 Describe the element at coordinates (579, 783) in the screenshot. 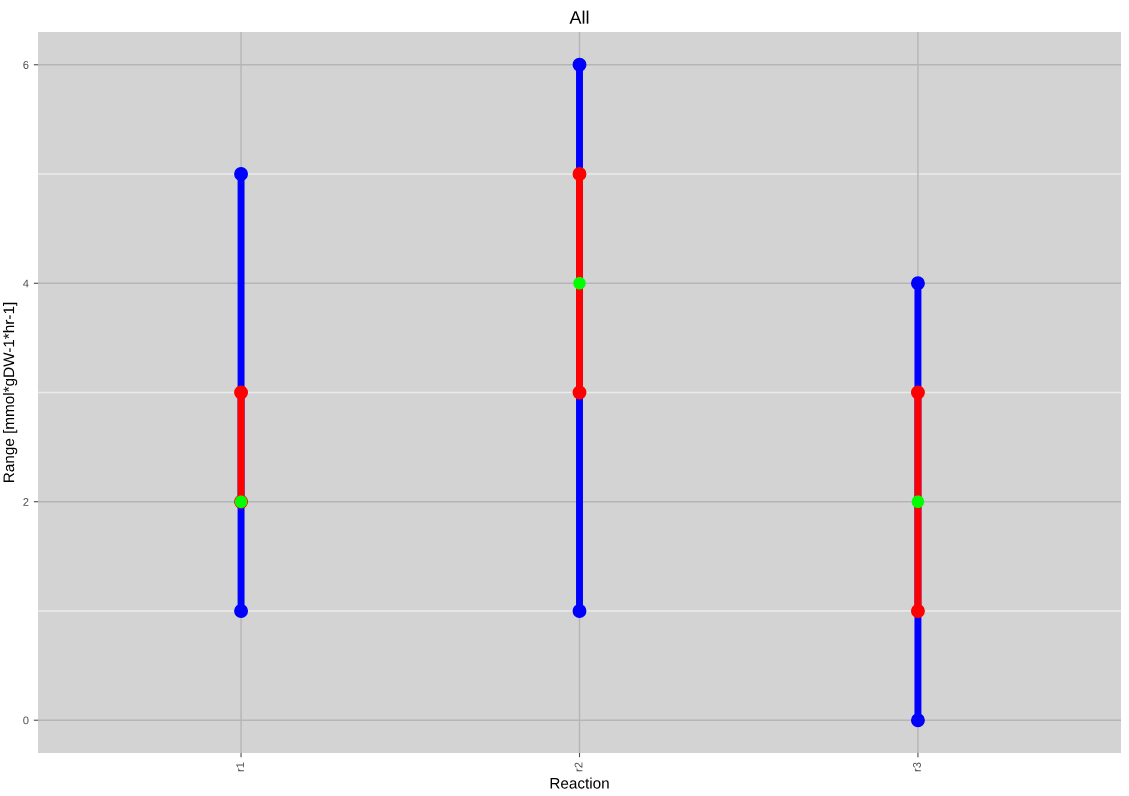

I see `x-axis-title: Reaction` at that location.